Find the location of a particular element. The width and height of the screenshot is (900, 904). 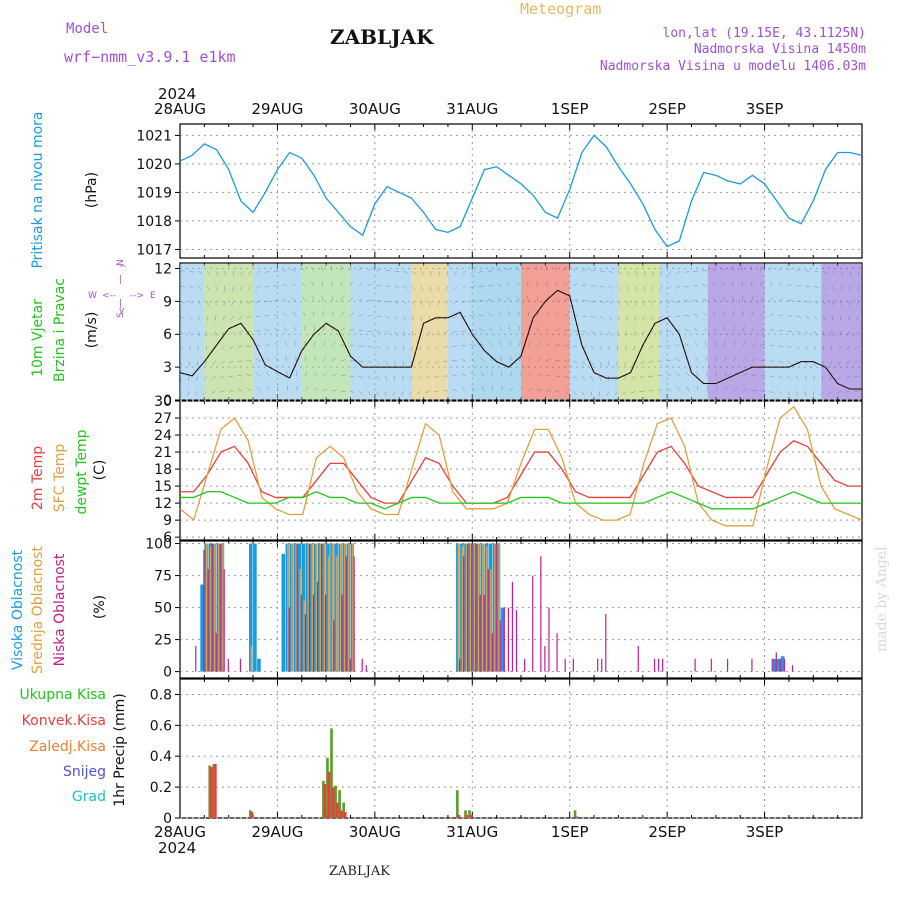

x-tick-top: 2SEP is located at coordinates (667, 109).